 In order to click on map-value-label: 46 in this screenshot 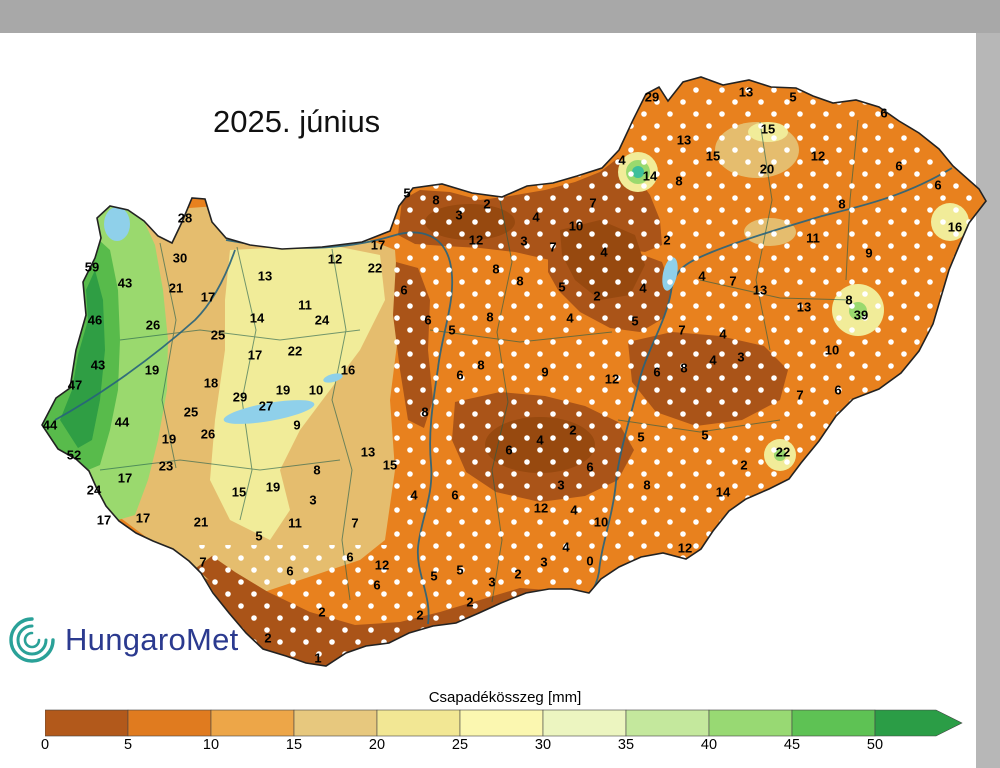, I will do `click(95, 320)`.